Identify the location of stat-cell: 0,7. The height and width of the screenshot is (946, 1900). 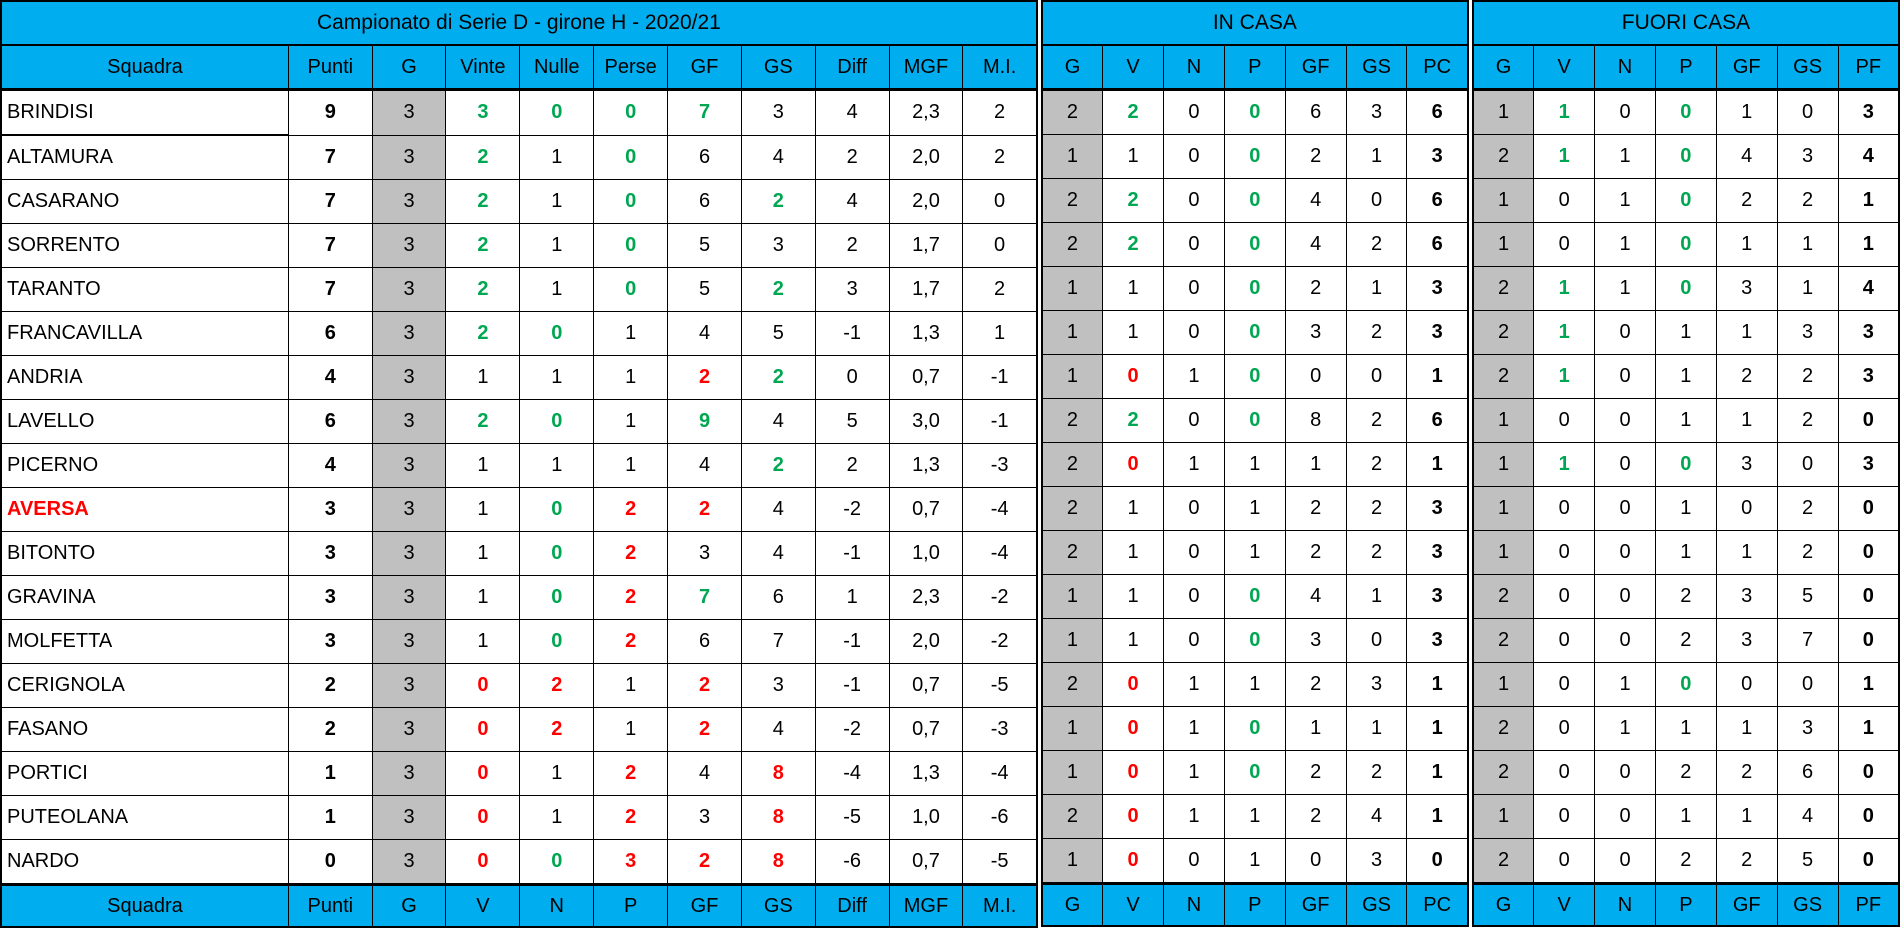
(926, 509).